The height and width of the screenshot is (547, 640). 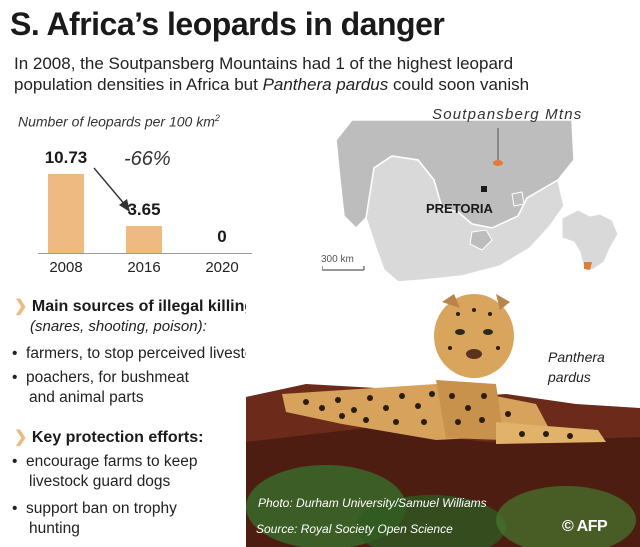 I want to click on x-tick-label: 2020, so click(x=222, y=267).